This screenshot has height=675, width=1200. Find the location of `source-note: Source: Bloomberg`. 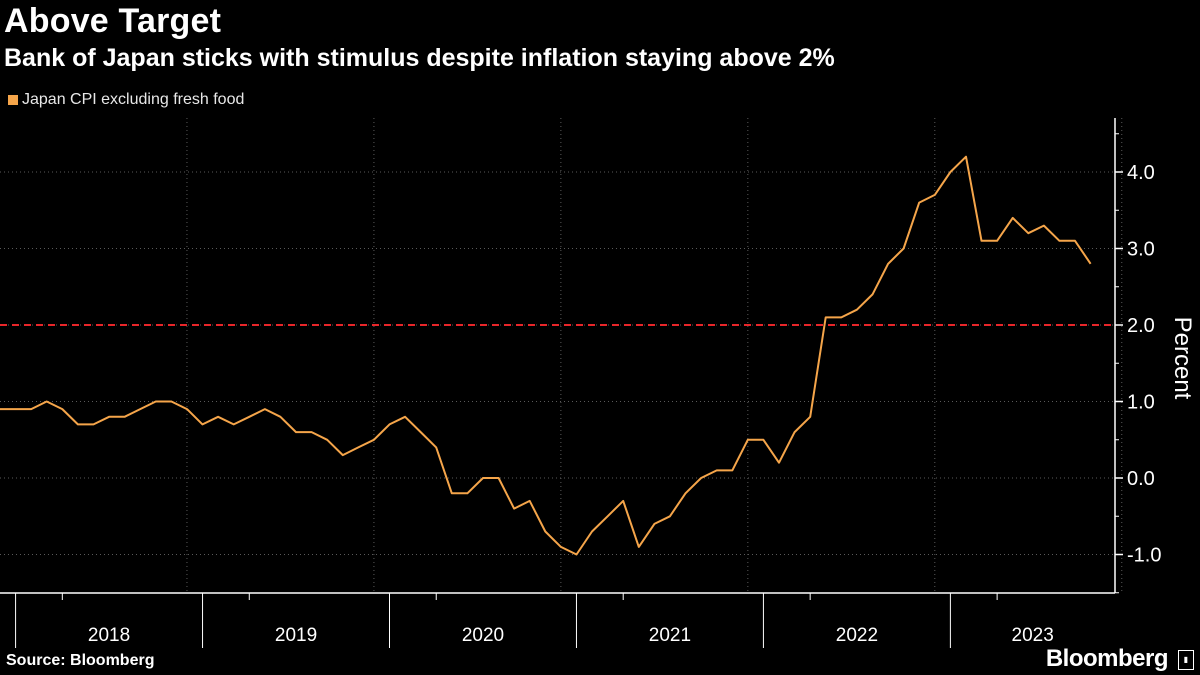

source-note: Source: Bloomberg is located at coordinates (80, 660).